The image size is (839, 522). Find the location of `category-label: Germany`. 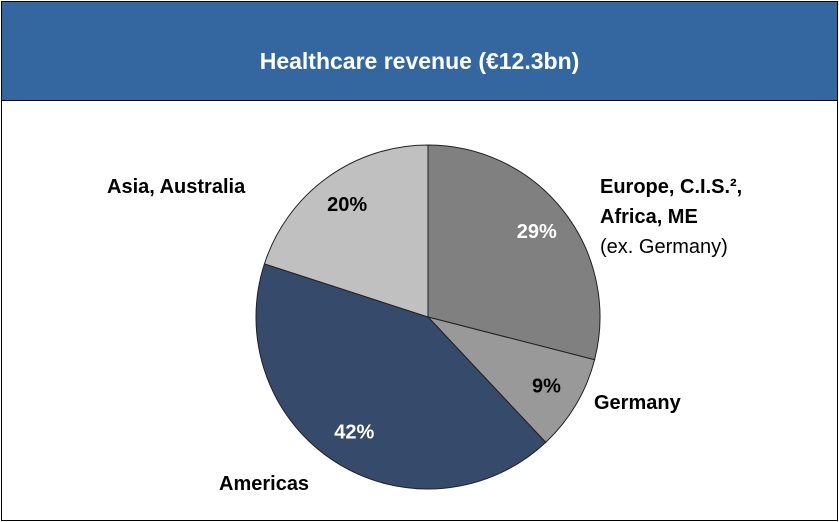

category-label: Germany is located at coordinates (637, 403).